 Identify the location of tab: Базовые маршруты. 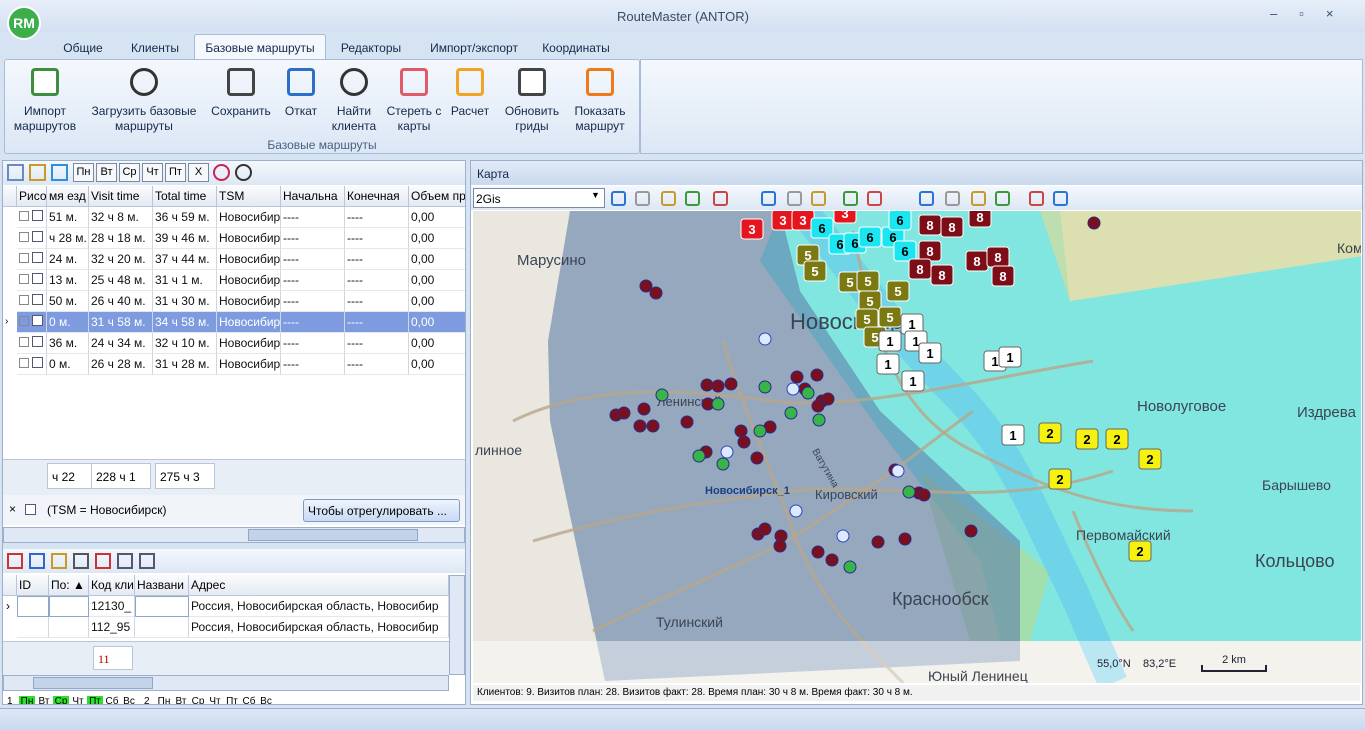
(260, 47).